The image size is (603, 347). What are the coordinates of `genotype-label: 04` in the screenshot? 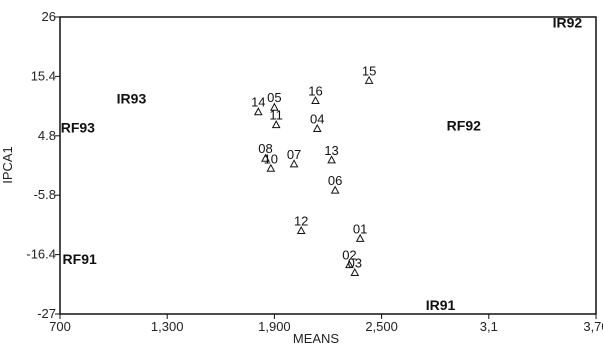 It's located at (317, 119).